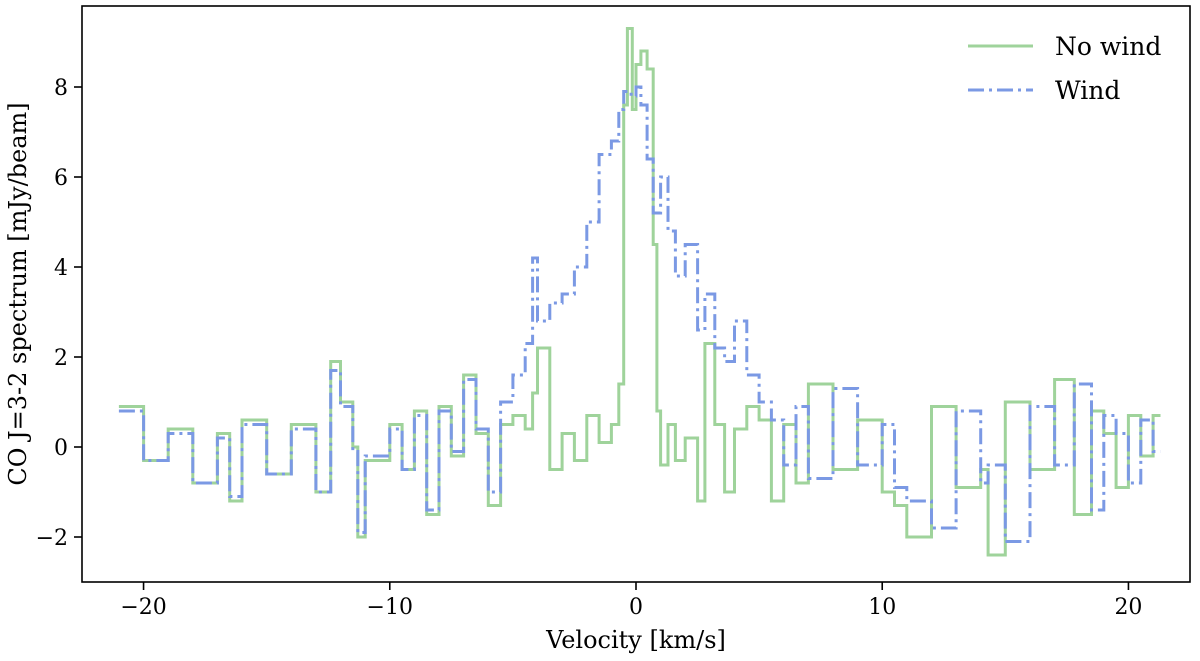 Image resolution: width=1200 pixels, height=661 pixels. Describe the element at coordinates (1108, 46) in the screenshot. I see `legend-label-no-wind: No wind` at that location.